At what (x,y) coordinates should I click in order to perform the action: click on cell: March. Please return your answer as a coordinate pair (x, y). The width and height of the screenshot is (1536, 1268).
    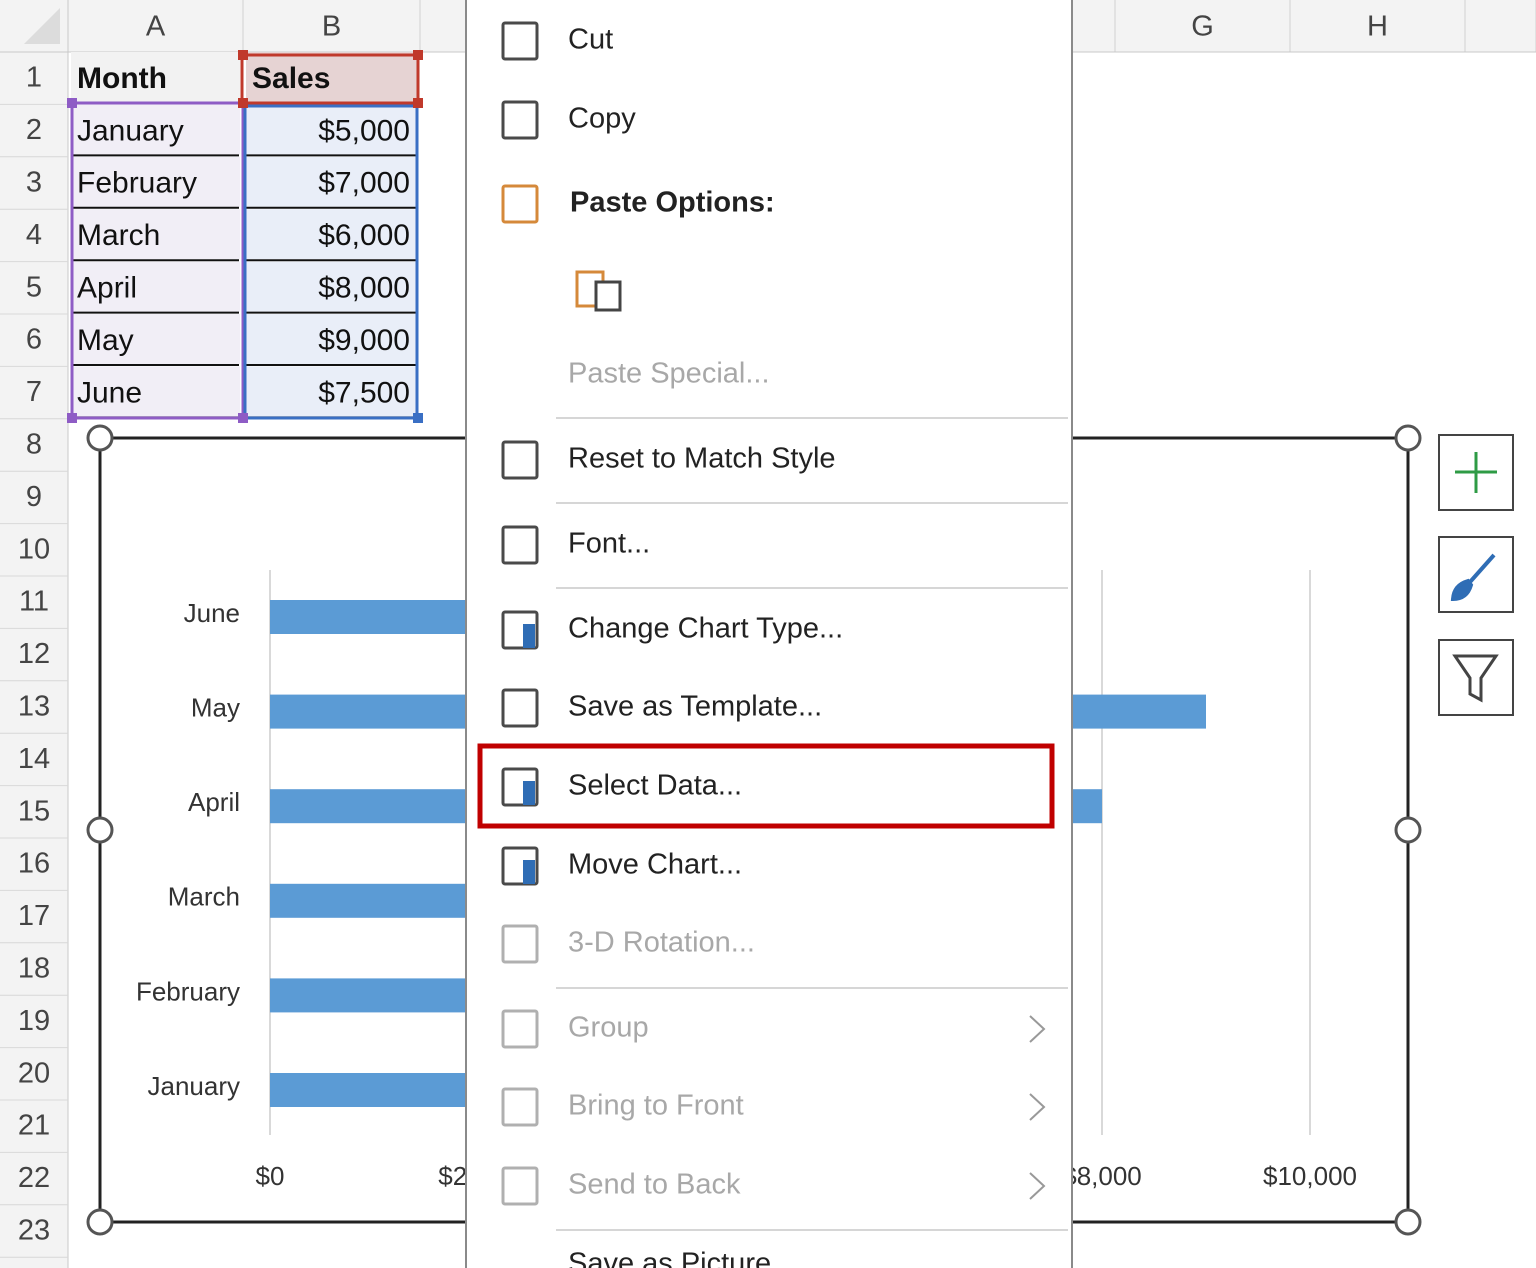
    Looking at the image, I should click on (118, 235).